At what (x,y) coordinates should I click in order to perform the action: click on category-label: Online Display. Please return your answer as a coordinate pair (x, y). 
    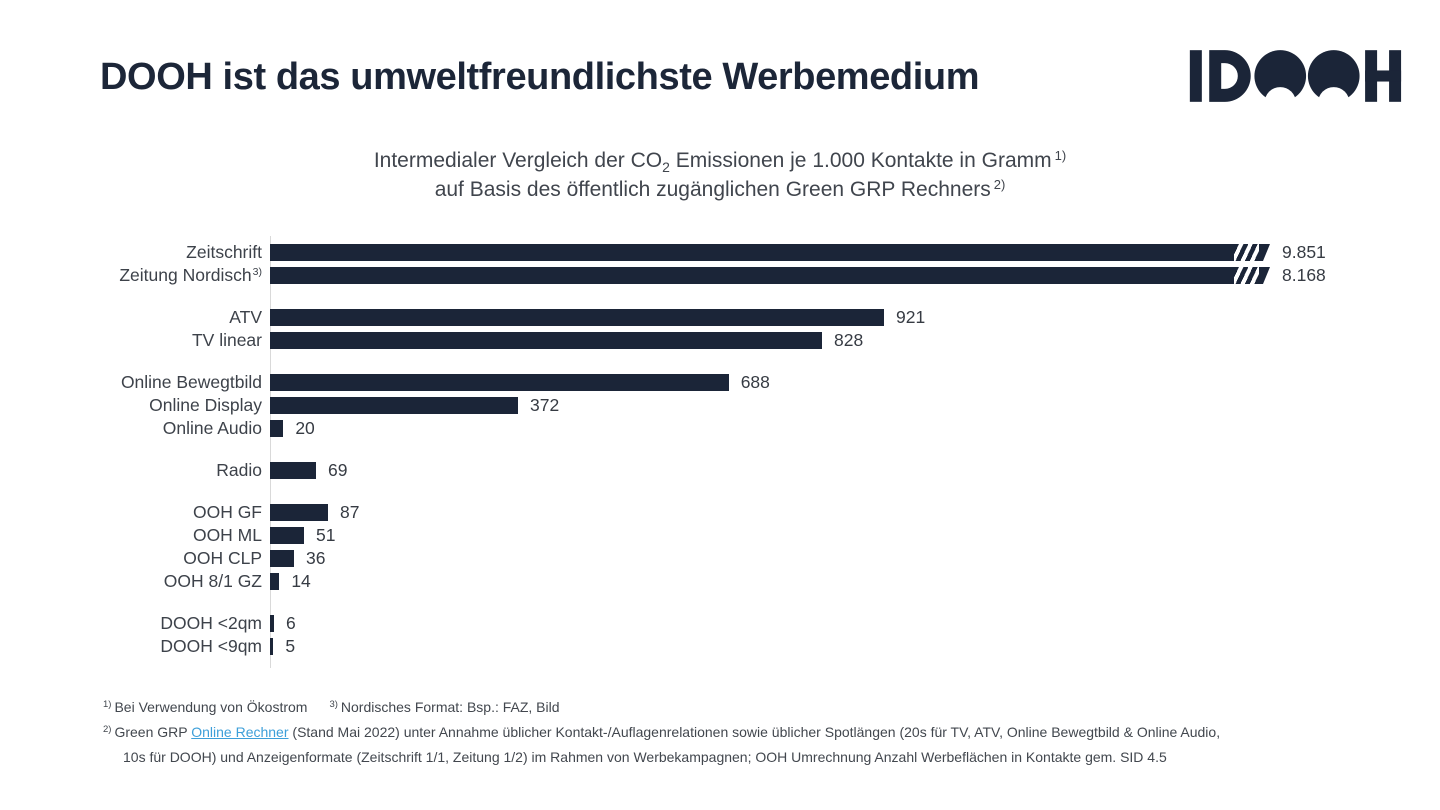
    Looking at the image, I should click on (205, 405).